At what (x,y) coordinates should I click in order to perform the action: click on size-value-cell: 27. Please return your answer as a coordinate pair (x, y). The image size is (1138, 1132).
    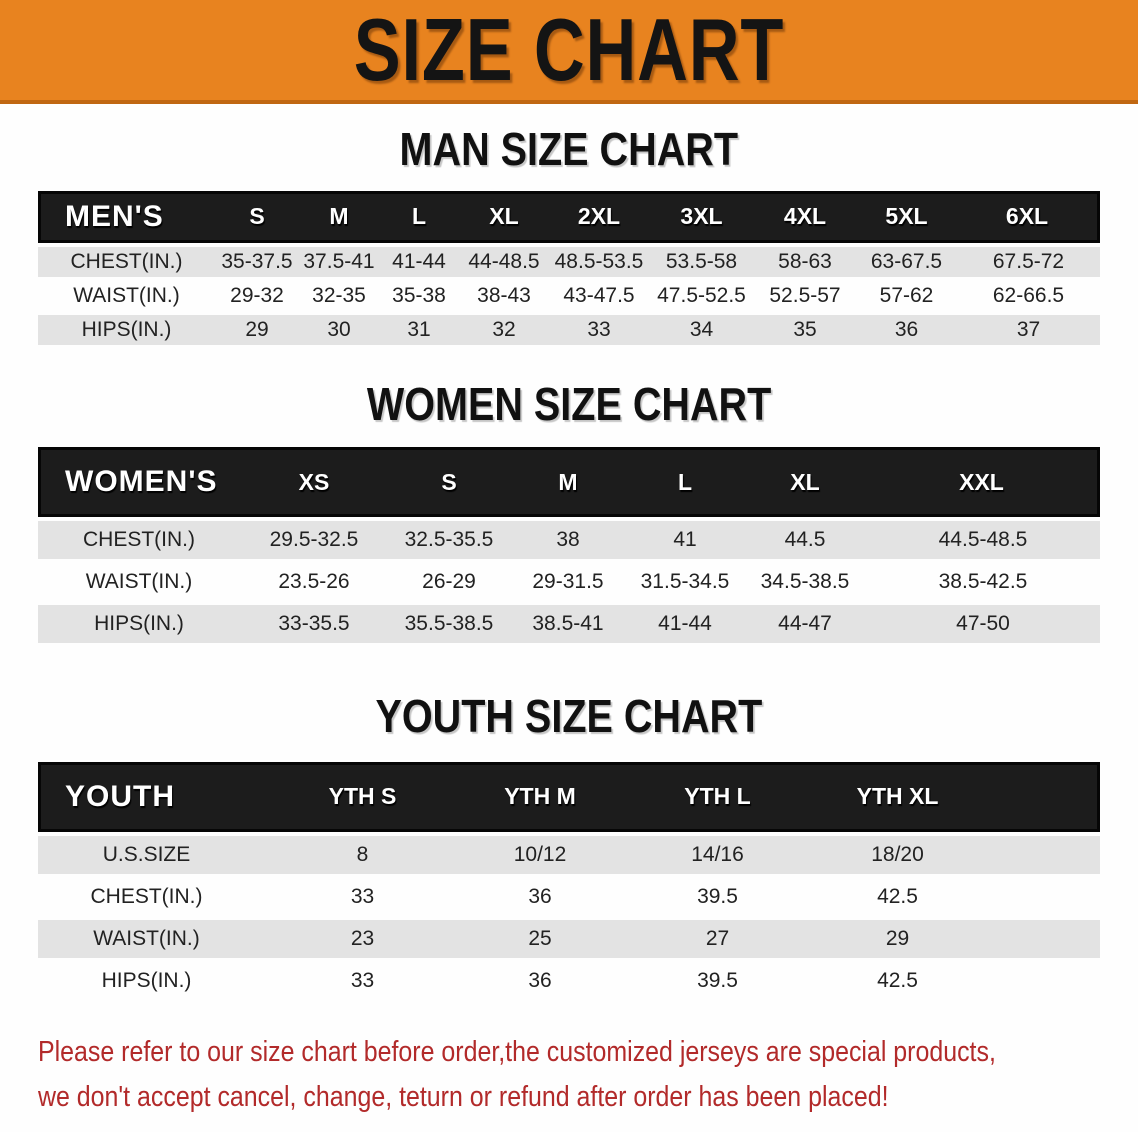
    Looking at the image, I should click on (717, 938).